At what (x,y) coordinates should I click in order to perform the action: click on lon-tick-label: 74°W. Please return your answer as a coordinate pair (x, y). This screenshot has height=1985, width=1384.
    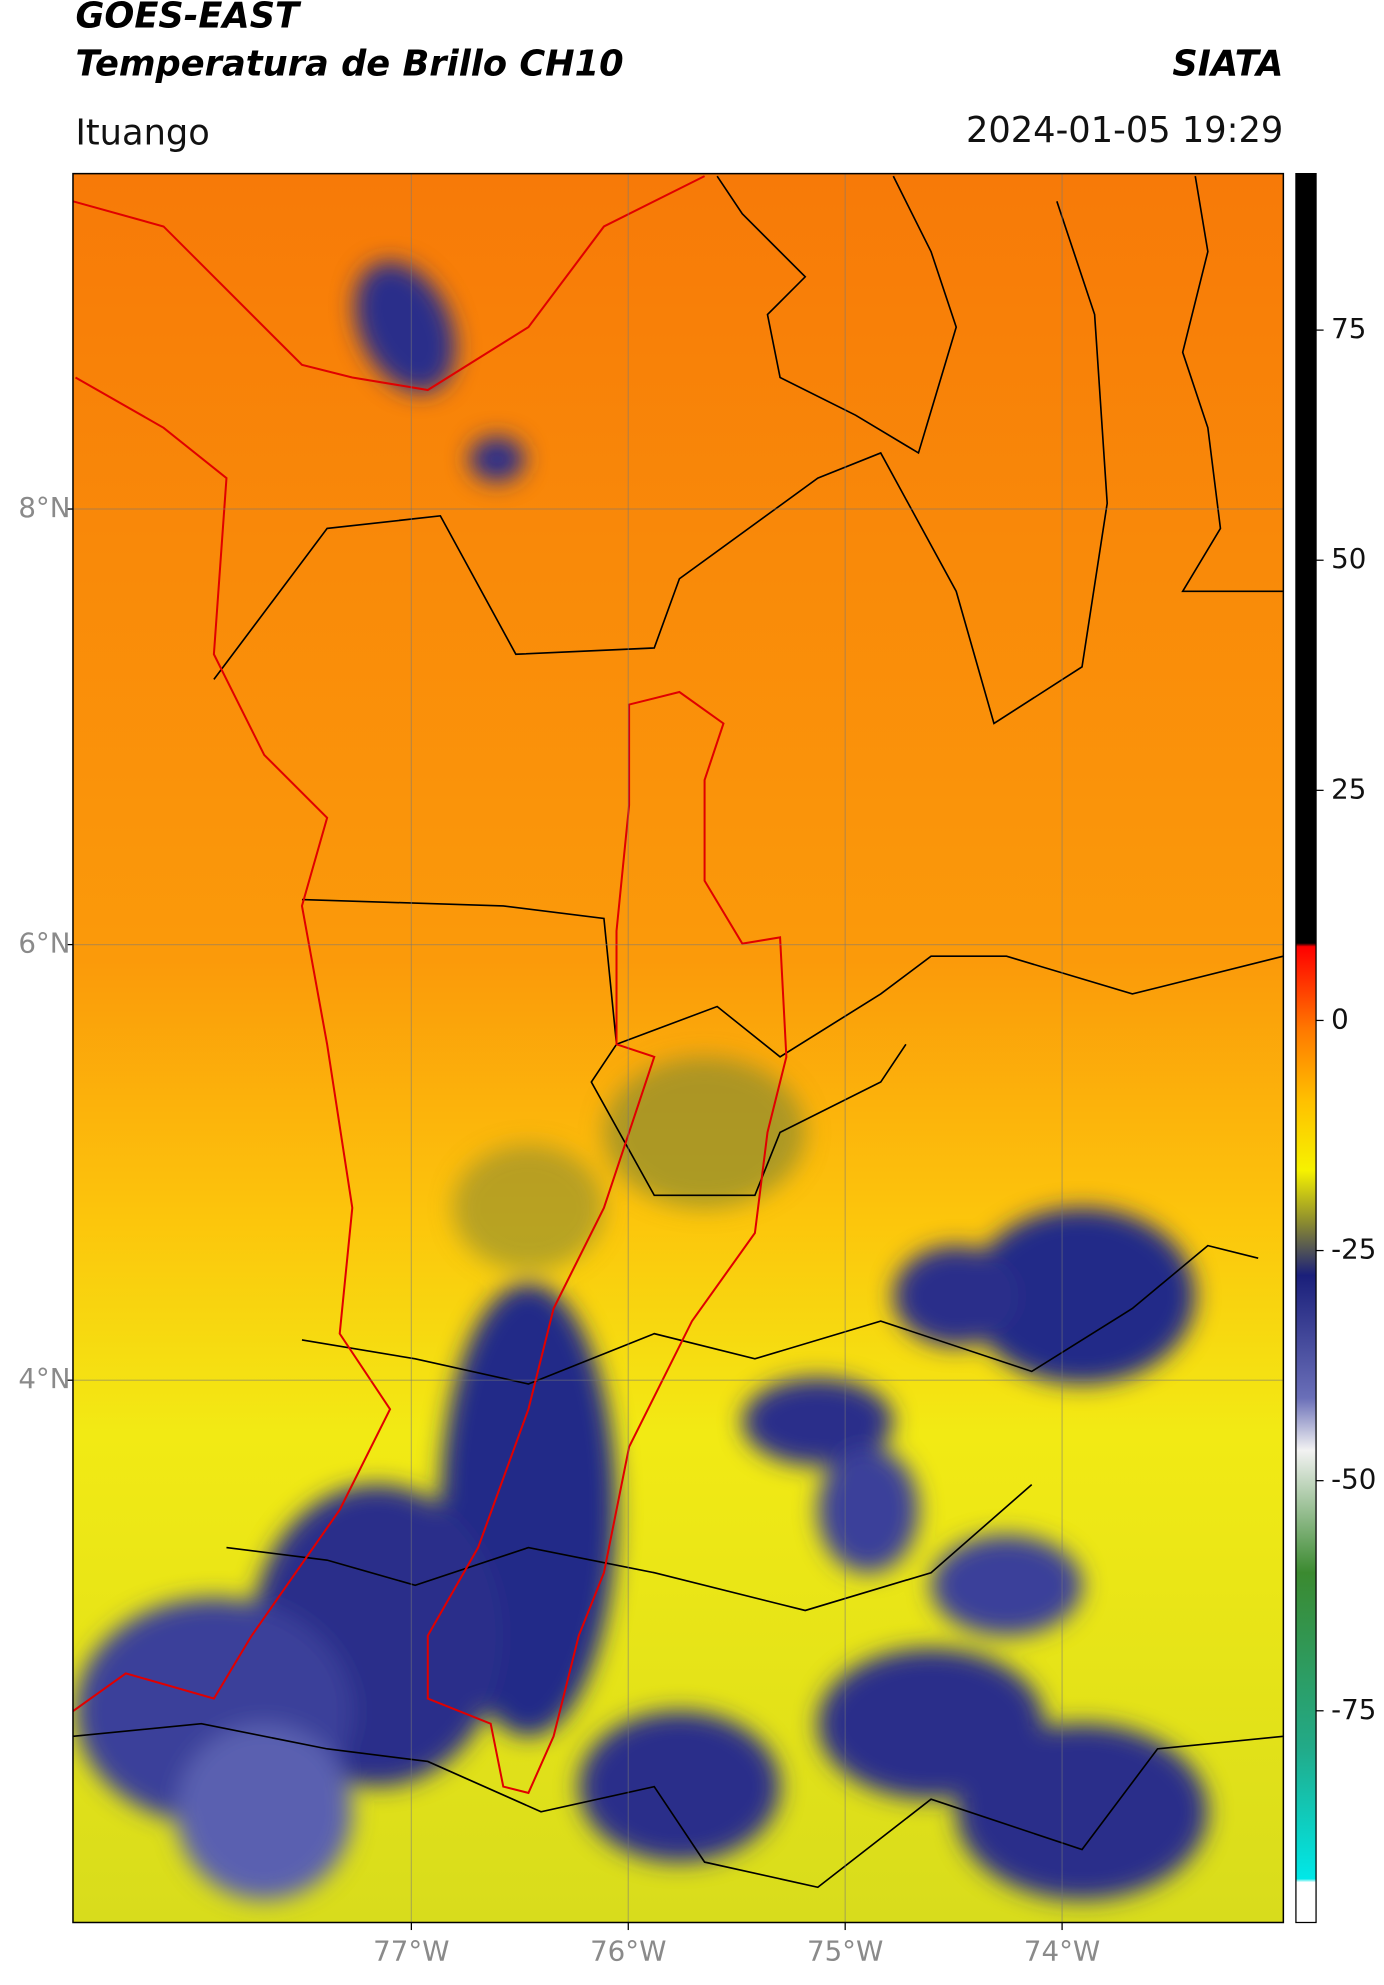
    Looking at the image, I should click on (1062, 1951).